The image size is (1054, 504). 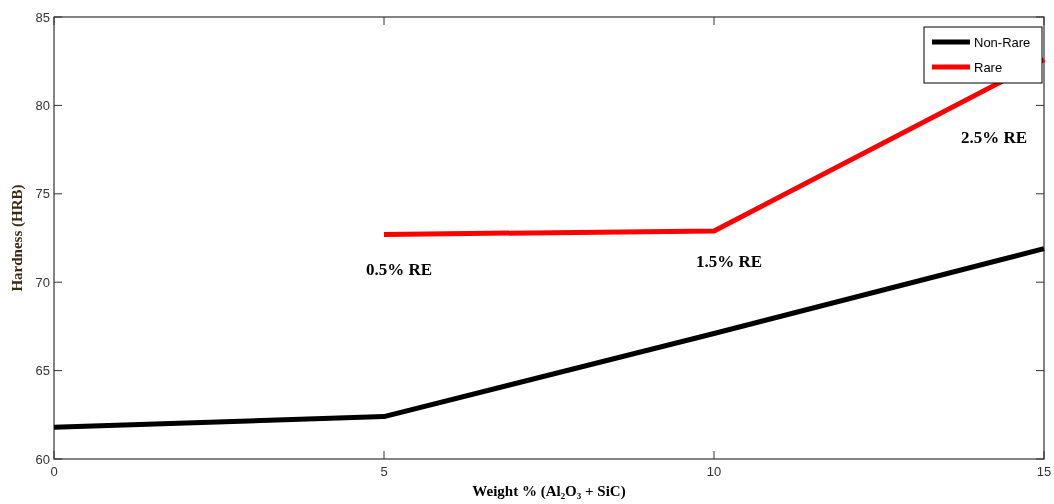 What do you see at coordinates (729, 261) in the screenshot?
I see `annotation: 1.5% RE` at bounding box center [729, 261].